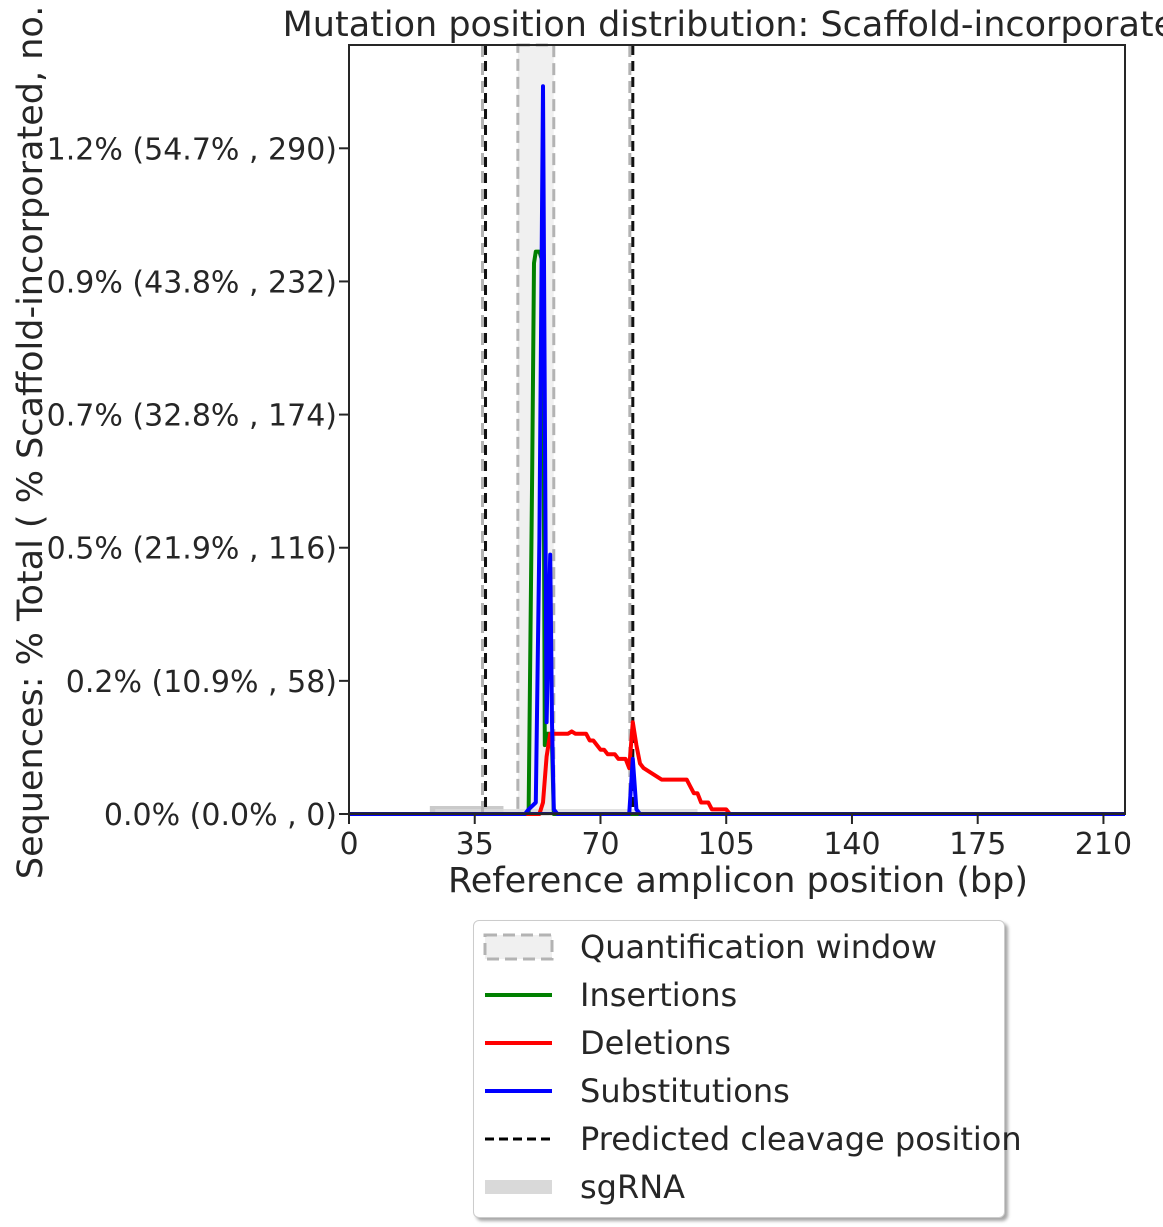 This screenshot has width=1163, height=1227. I want to click on x-tick-label: 35, so click(475, 844).